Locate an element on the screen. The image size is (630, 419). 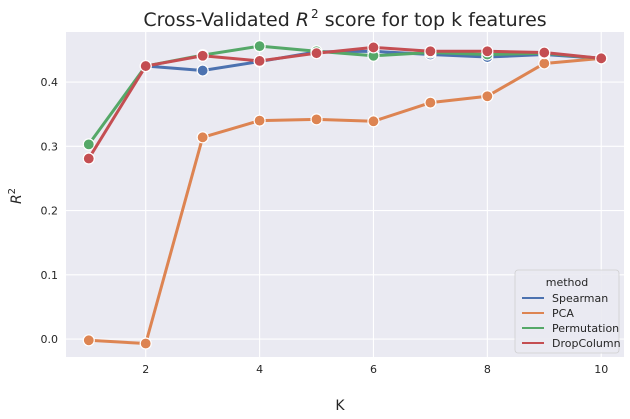
legend-label: PCA is located at coordinates (563, 313).